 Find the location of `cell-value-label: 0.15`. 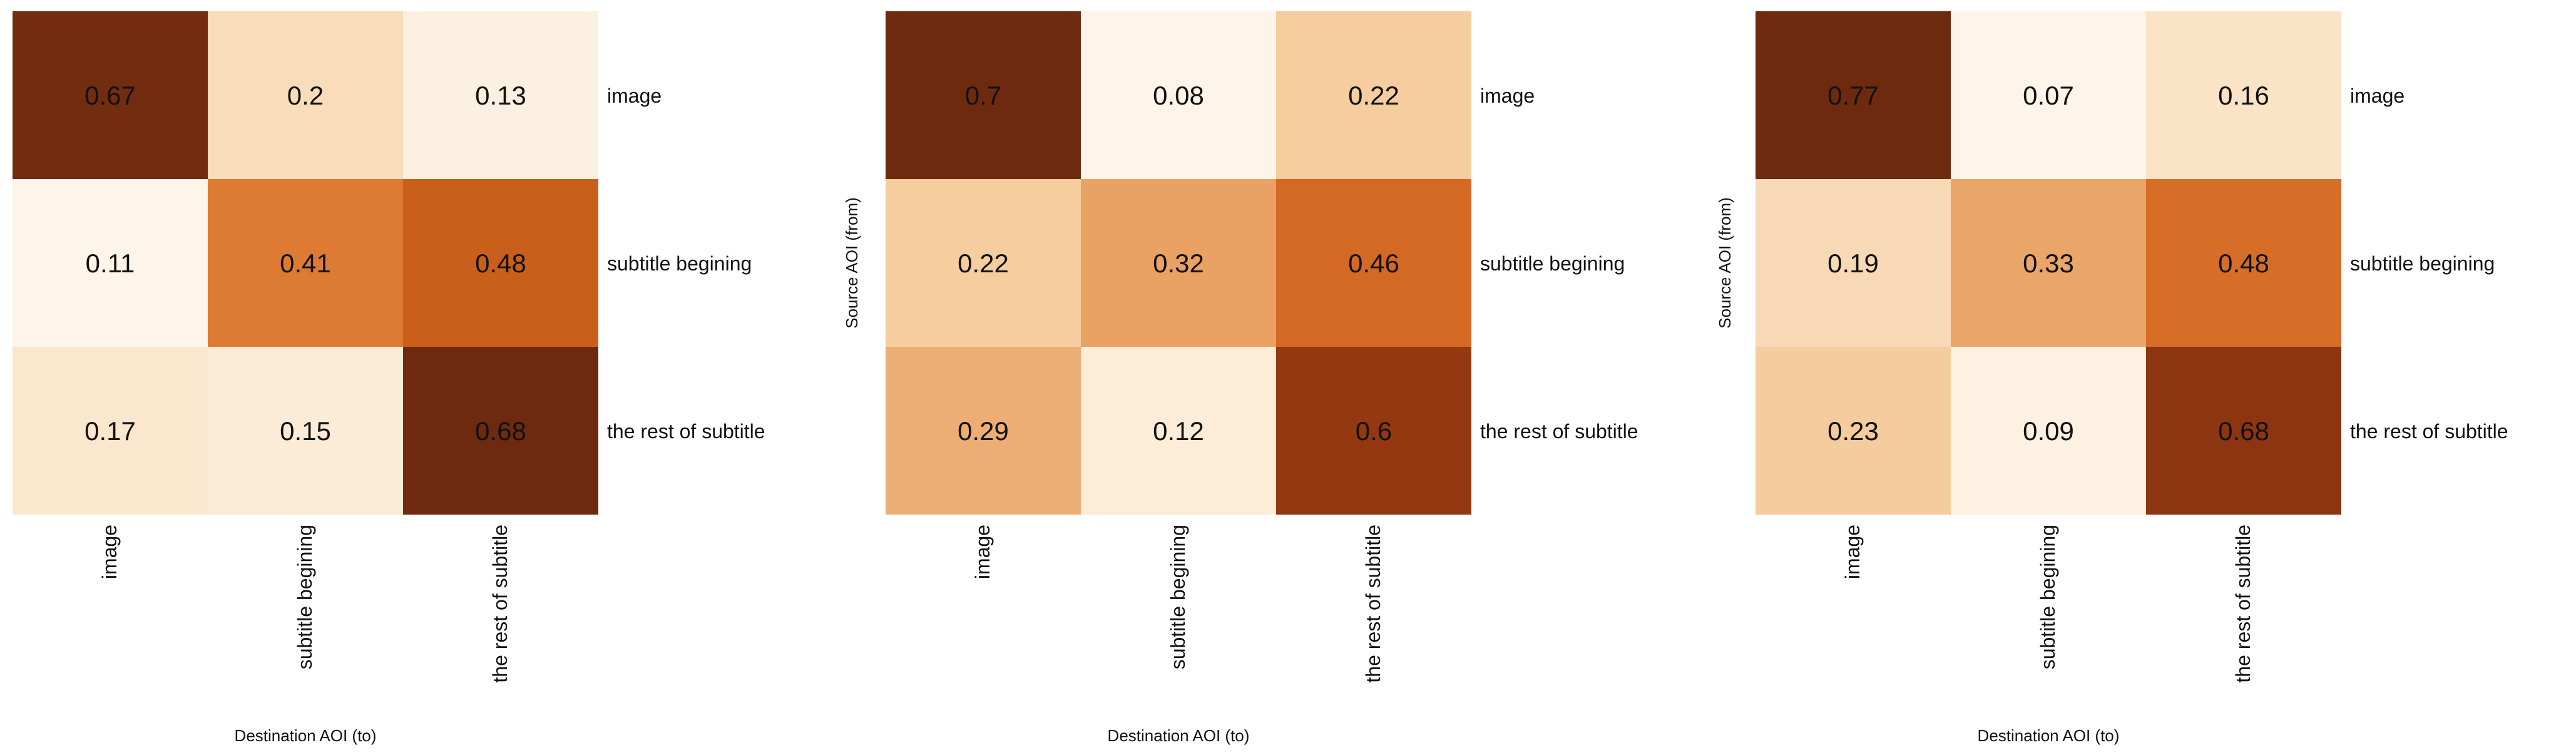

cell-value-label: 0.15 is located at coordinates (305, 431).